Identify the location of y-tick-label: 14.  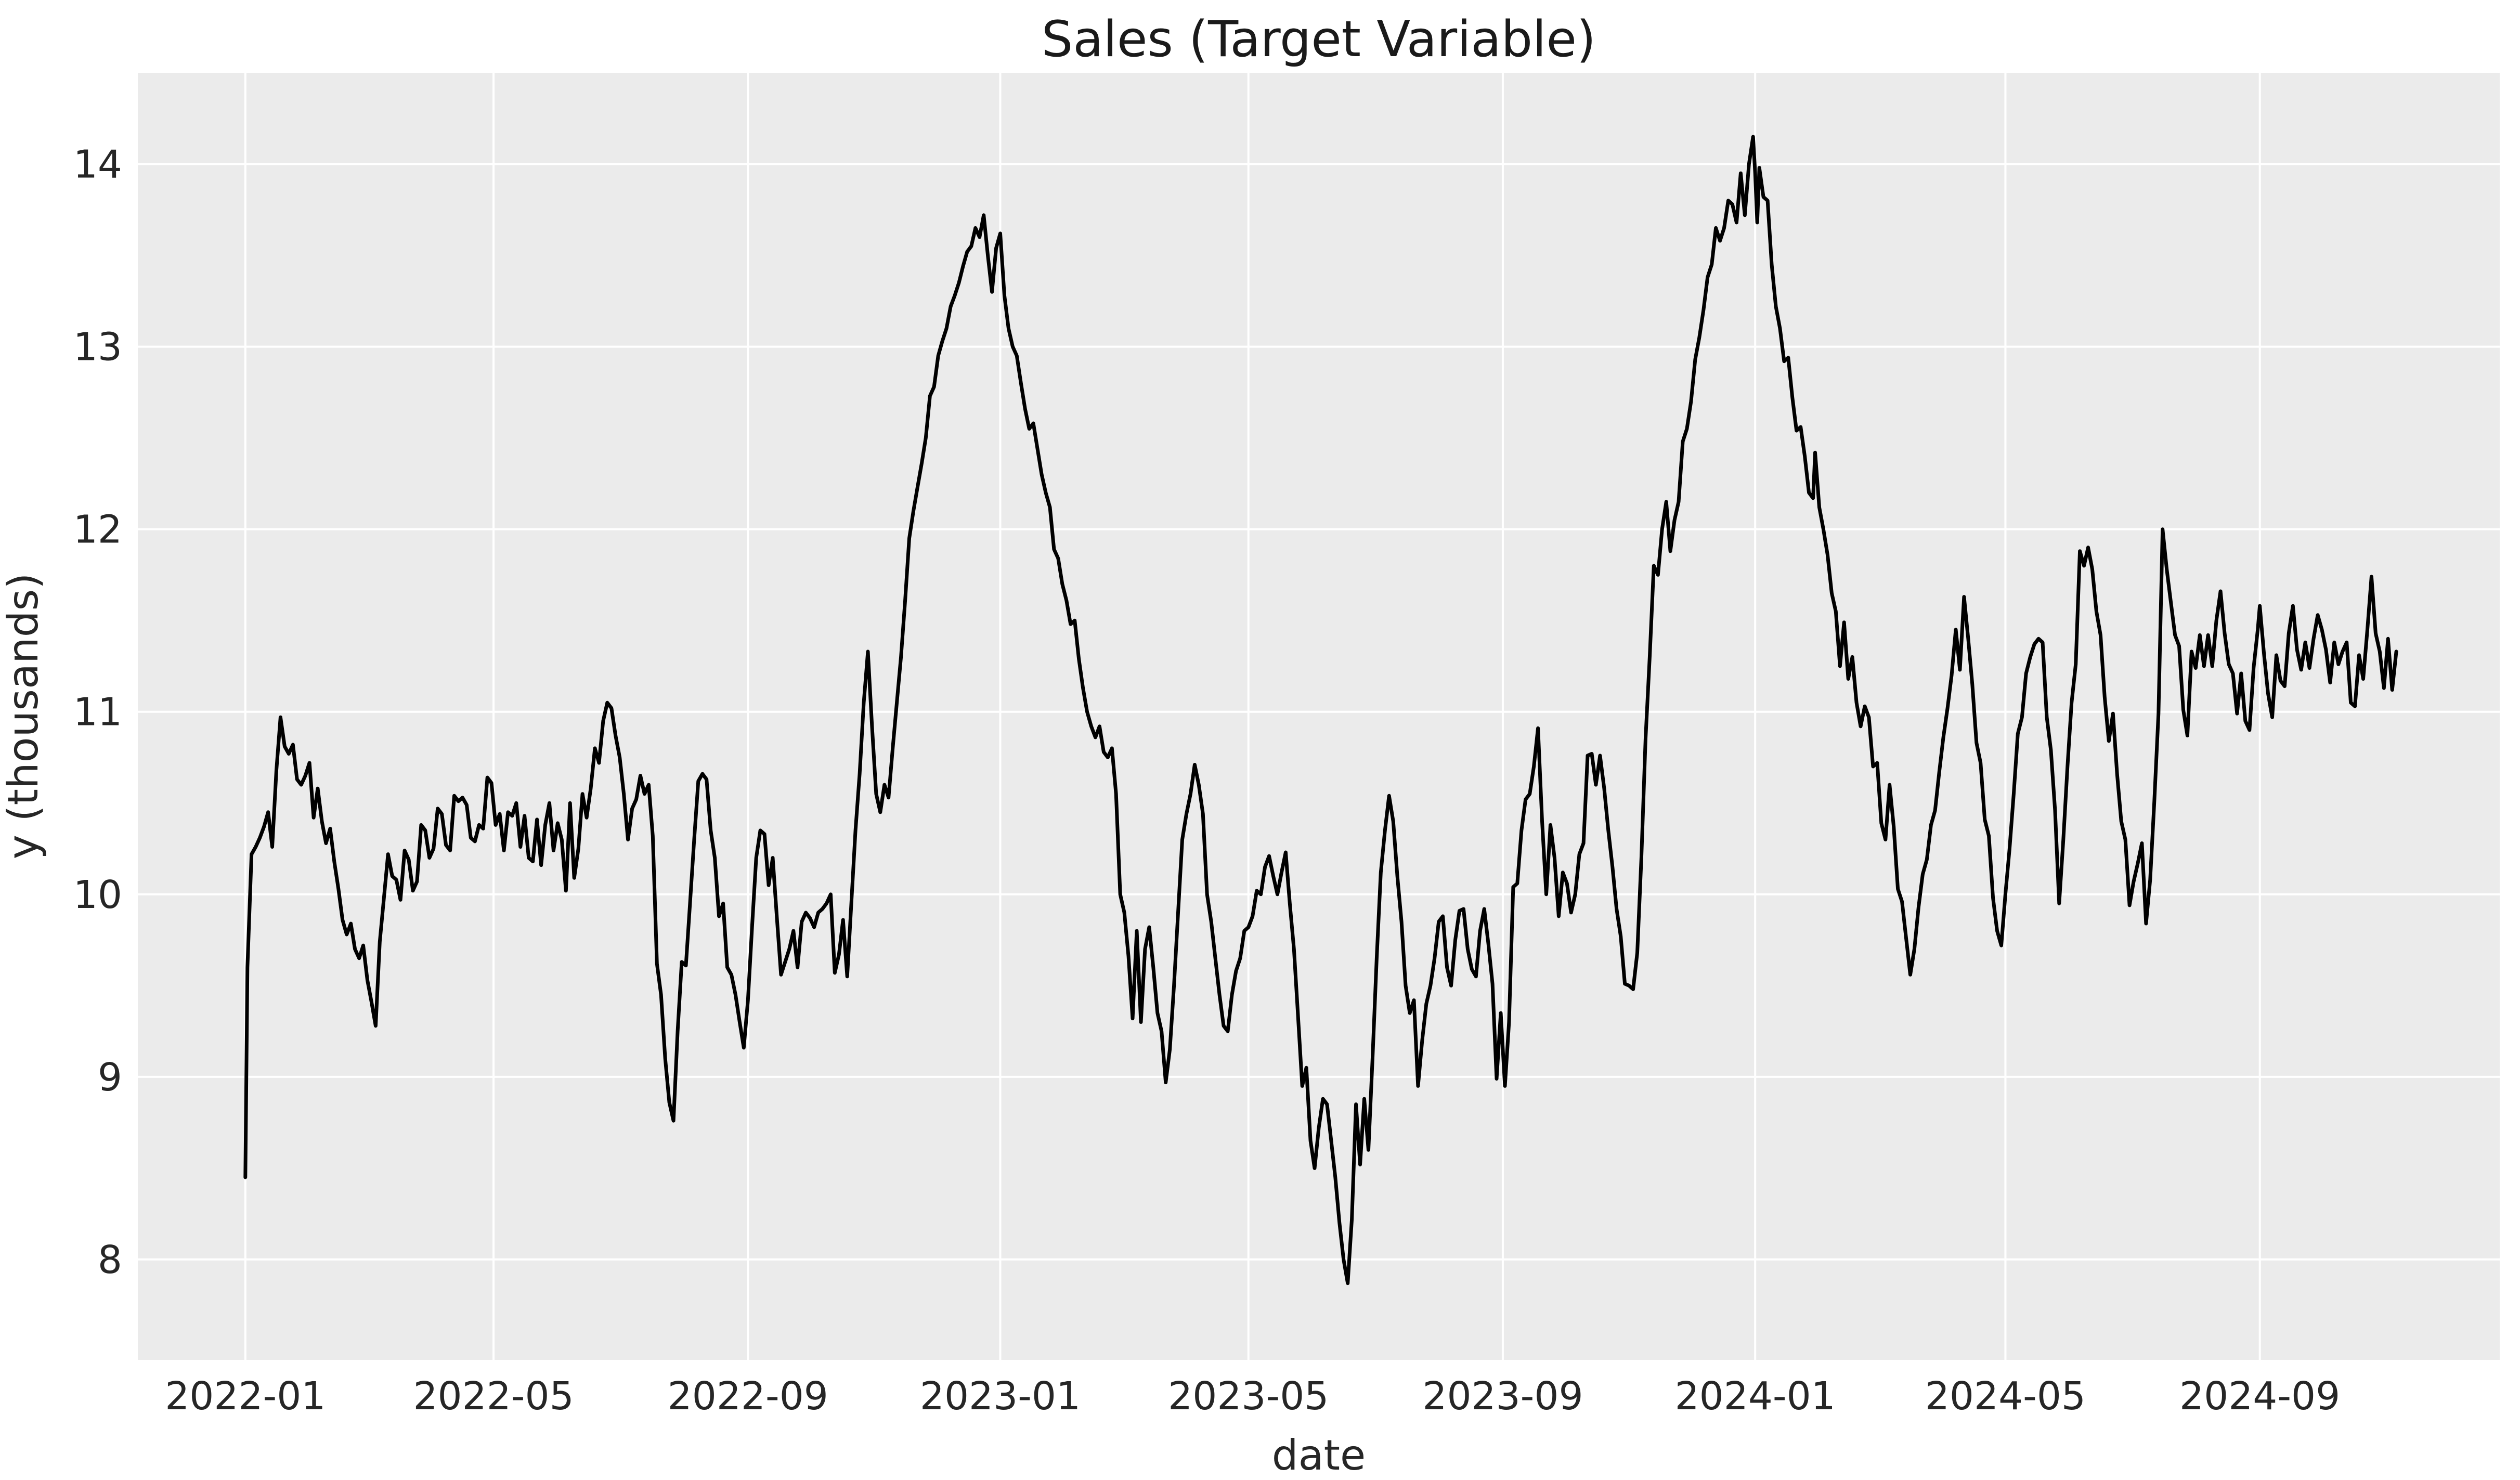
(97, 164).